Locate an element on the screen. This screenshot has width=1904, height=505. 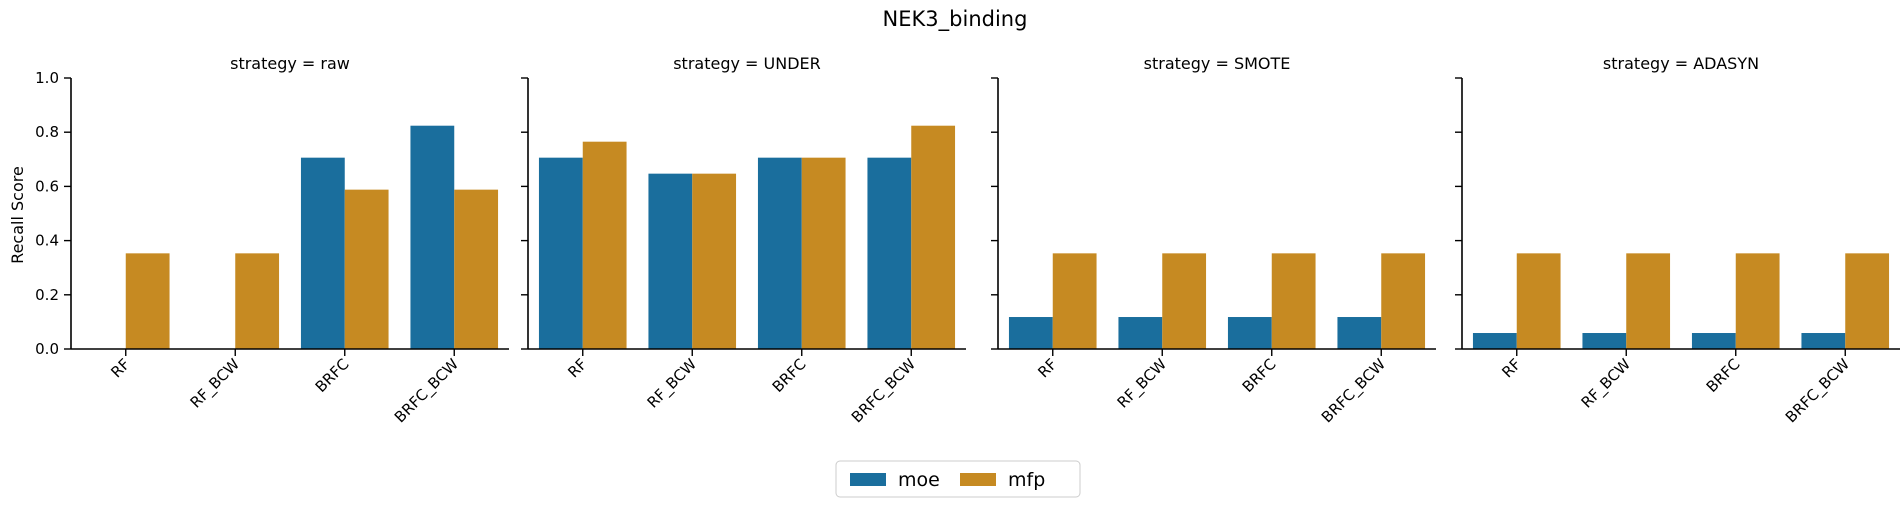
y-axis-label: Recall Score is located at coordinates (17, 215).